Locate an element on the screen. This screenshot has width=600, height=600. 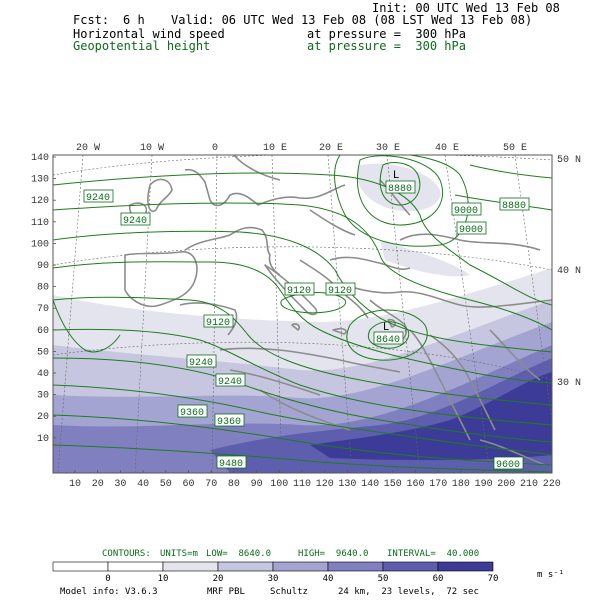
y-tick-label: 110 is located at coordinates (40, 223).